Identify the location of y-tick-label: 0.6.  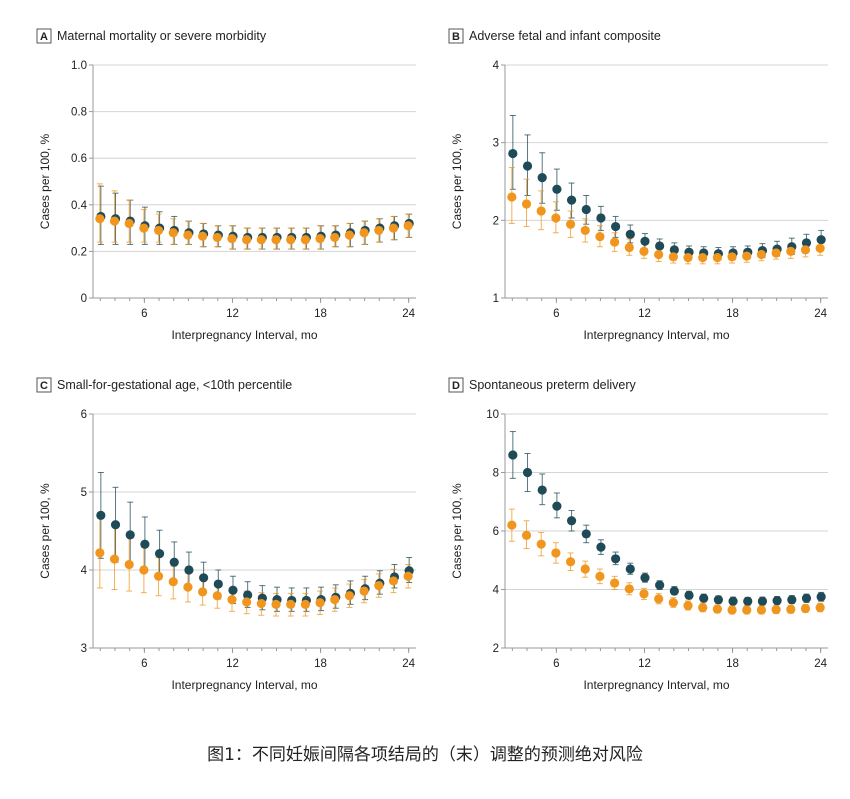
(79, 159).